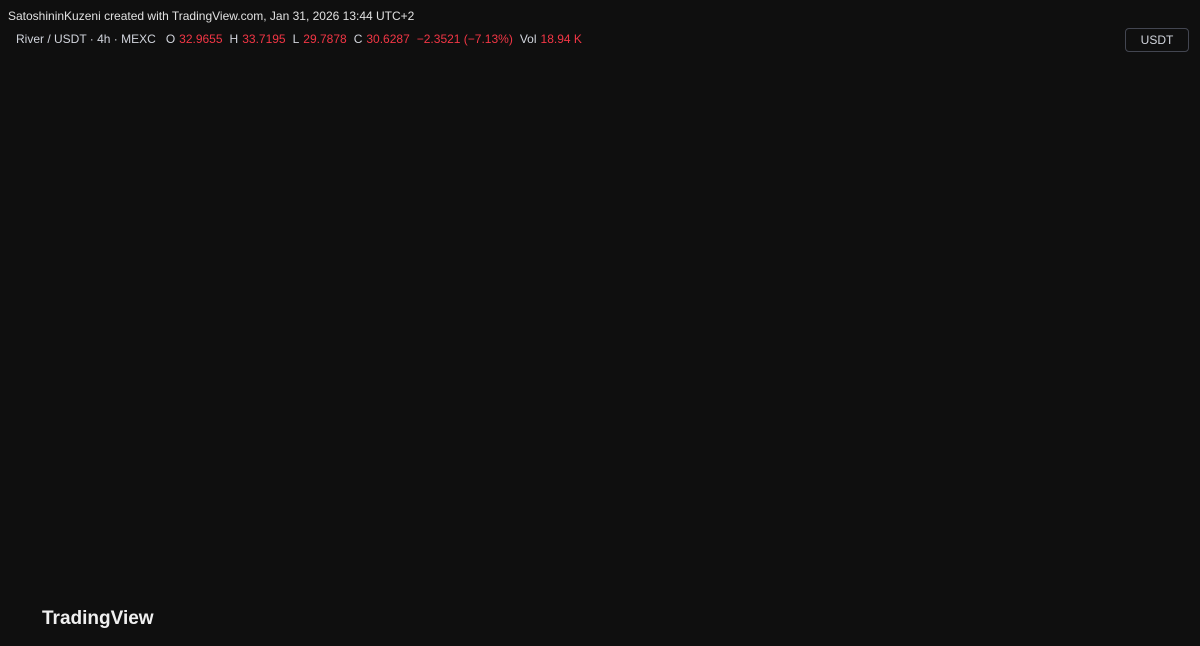  I want to click on y-tick-label: 70.0000, so click(1153, 190).